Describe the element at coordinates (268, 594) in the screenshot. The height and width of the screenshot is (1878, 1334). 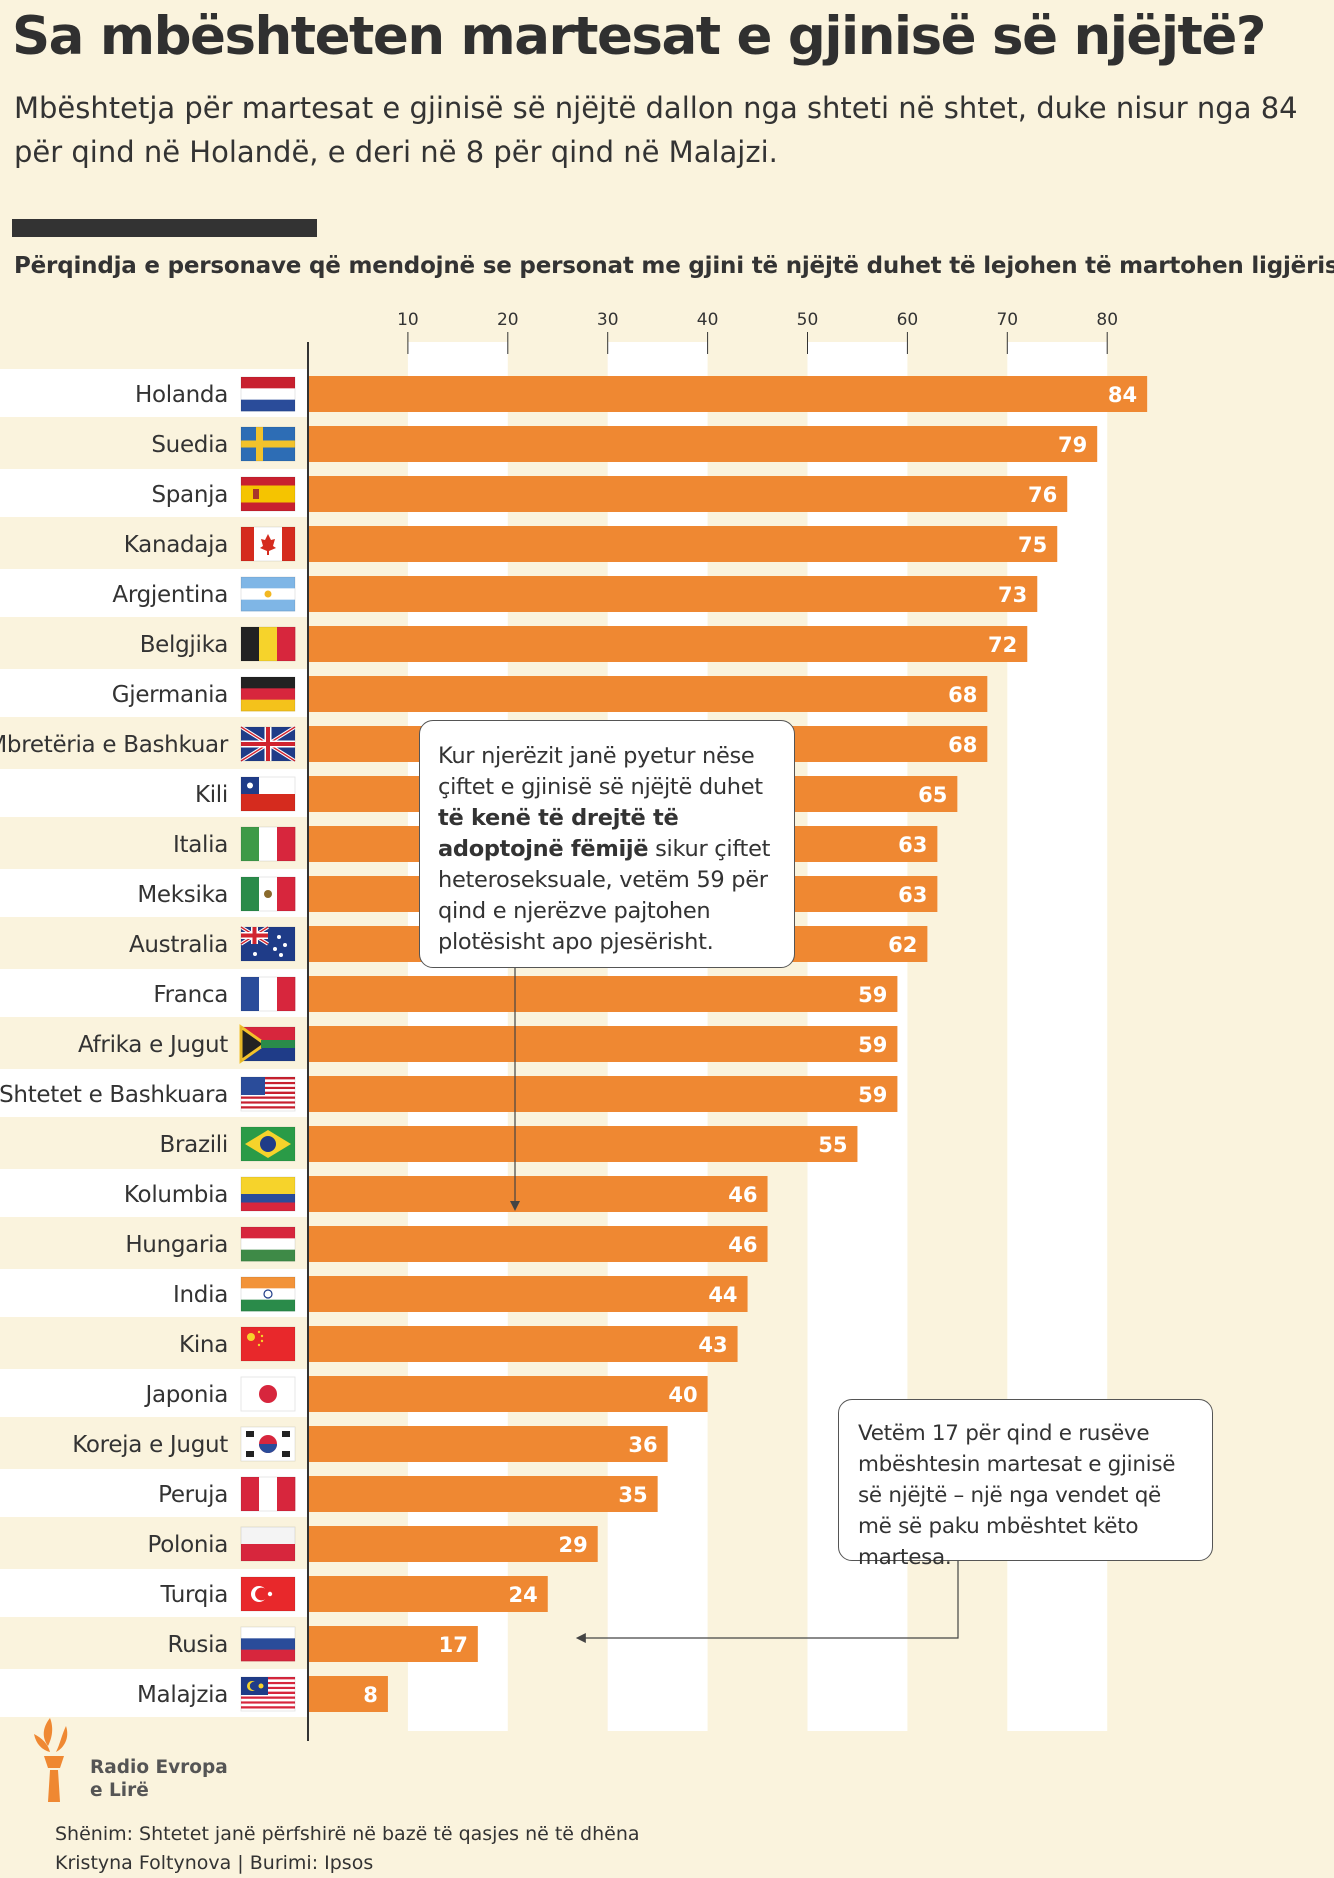
I see `argentina-flag-icon` at that location.